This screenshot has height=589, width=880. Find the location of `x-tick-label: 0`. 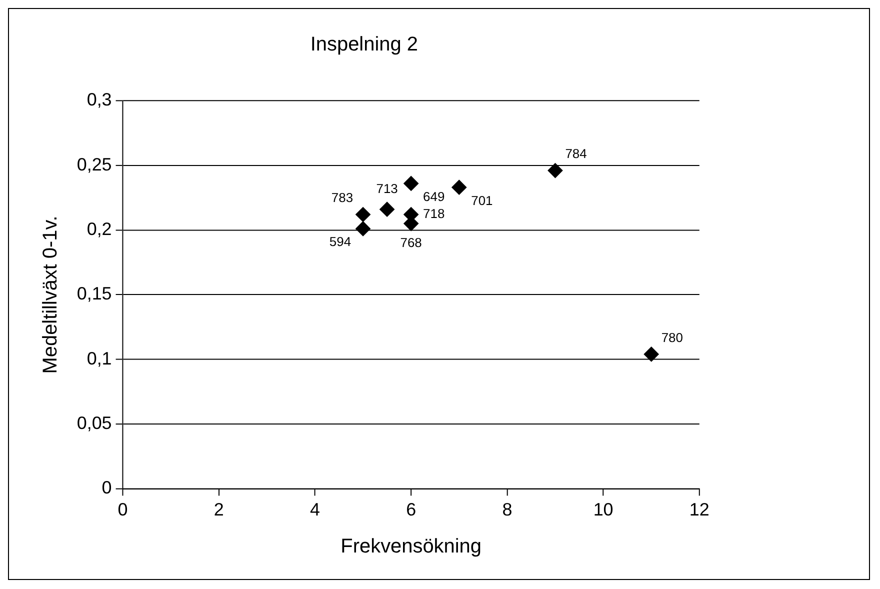

x-tick-label: 0 is located at coordinates (123, 509).